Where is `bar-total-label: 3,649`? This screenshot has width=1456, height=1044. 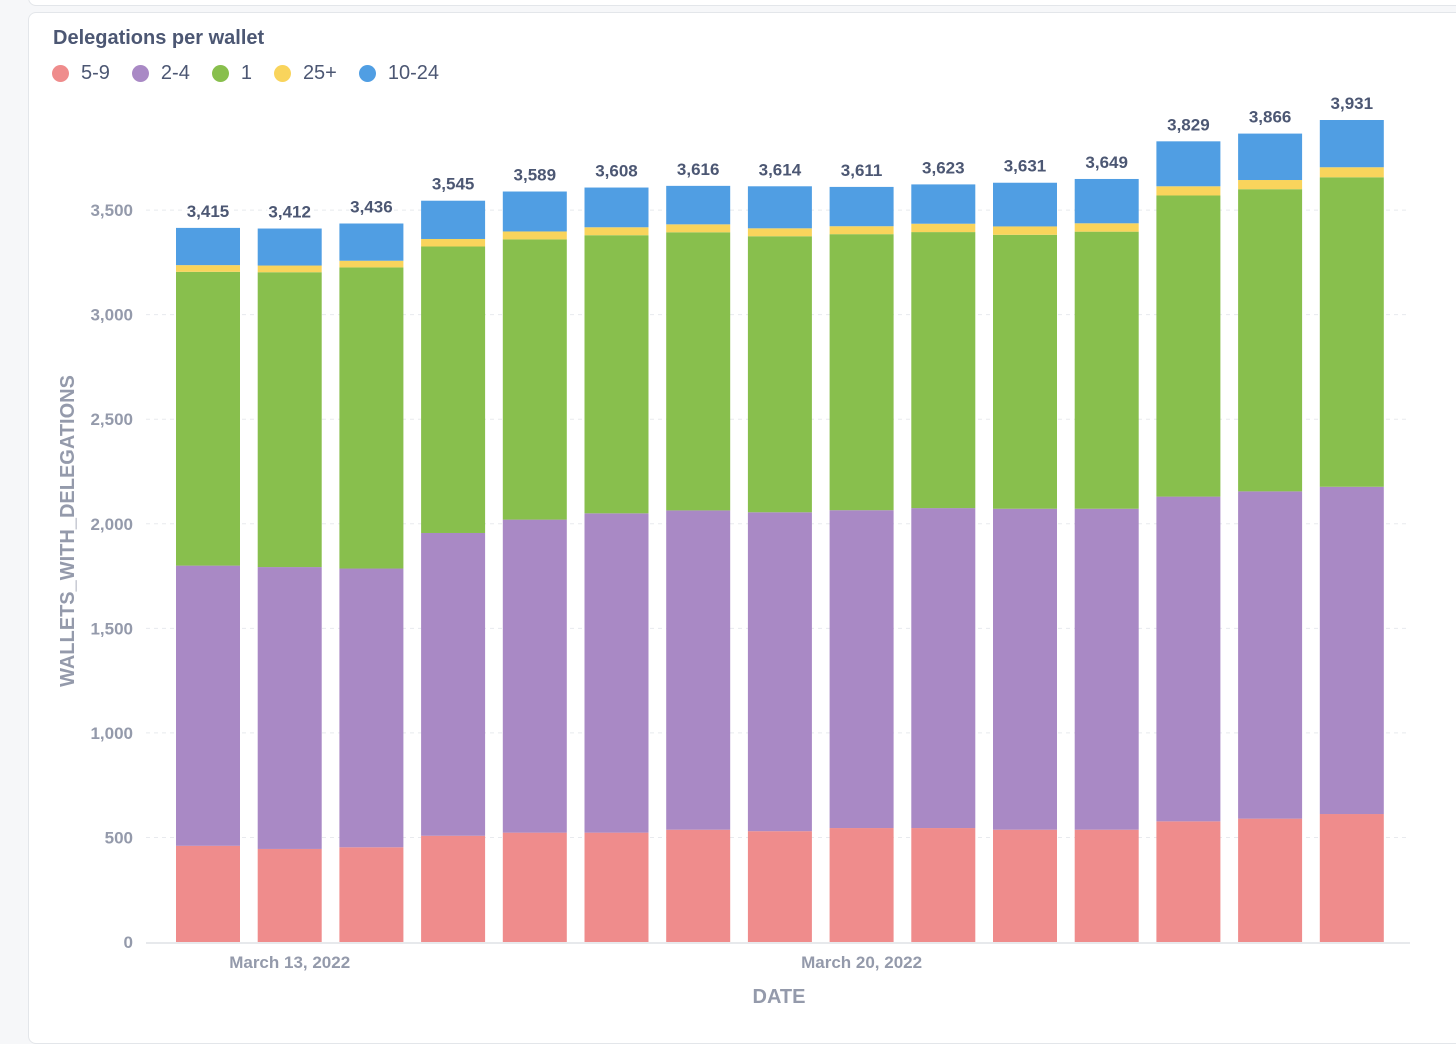 bar-total-label: 3,649 is located at coordinates (1106, 162).